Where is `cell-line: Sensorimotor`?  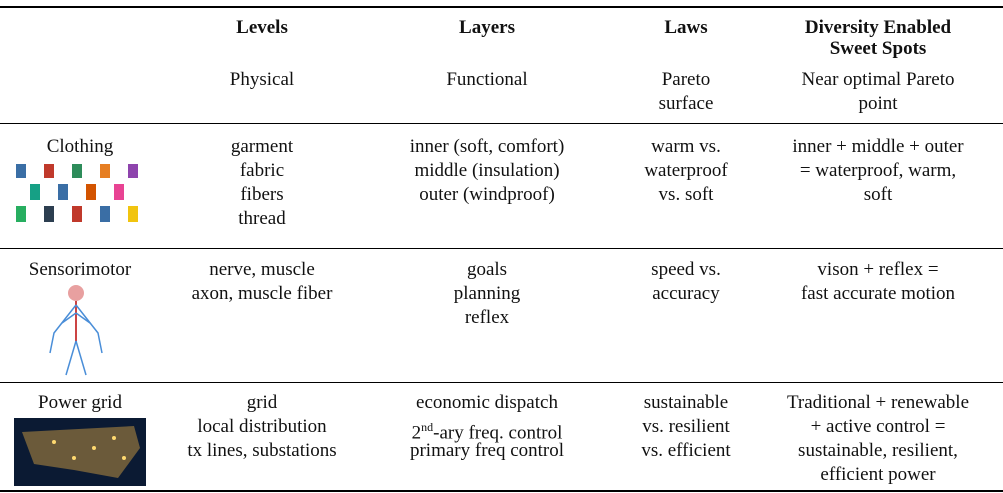
cell-line: Sensorimotor is located at coordinates (80, 269).